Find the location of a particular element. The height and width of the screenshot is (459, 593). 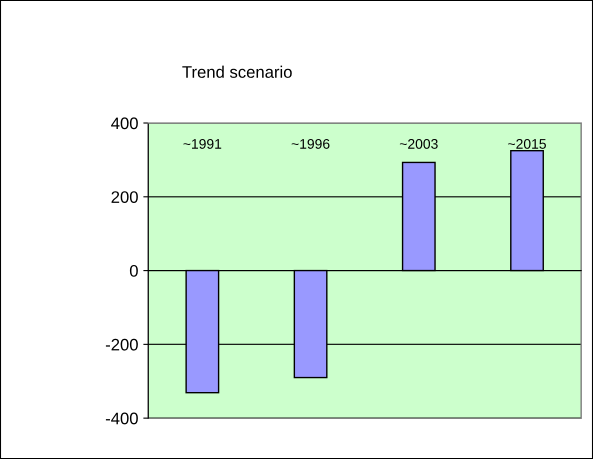

y-tick-label: -400 is located at coordinates (122, 418).